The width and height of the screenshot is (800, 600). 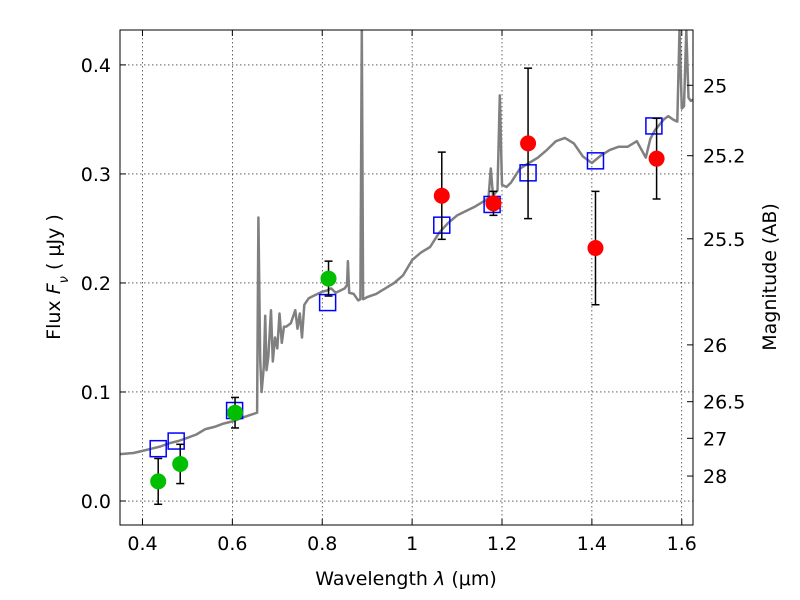 What do you see at coordinates (724, 240) in the screenshot?
I see `y2-tick-label: 25.5` at bounding box center [724, 240].